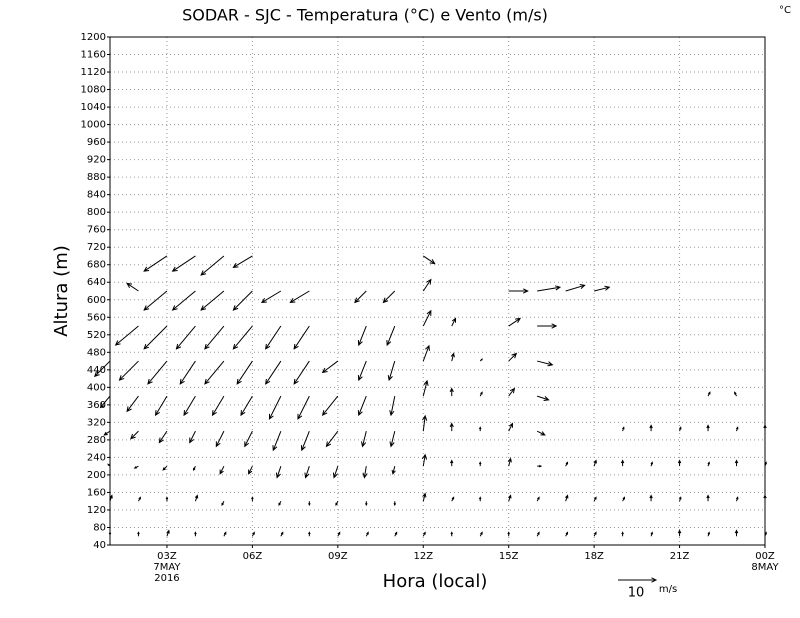 Image resolution: width=800 pixels, height=618 pixels. Describe the element at coordinates (509, 556) in the screenshot. I see `x-tick-label: 15Z` at that location.